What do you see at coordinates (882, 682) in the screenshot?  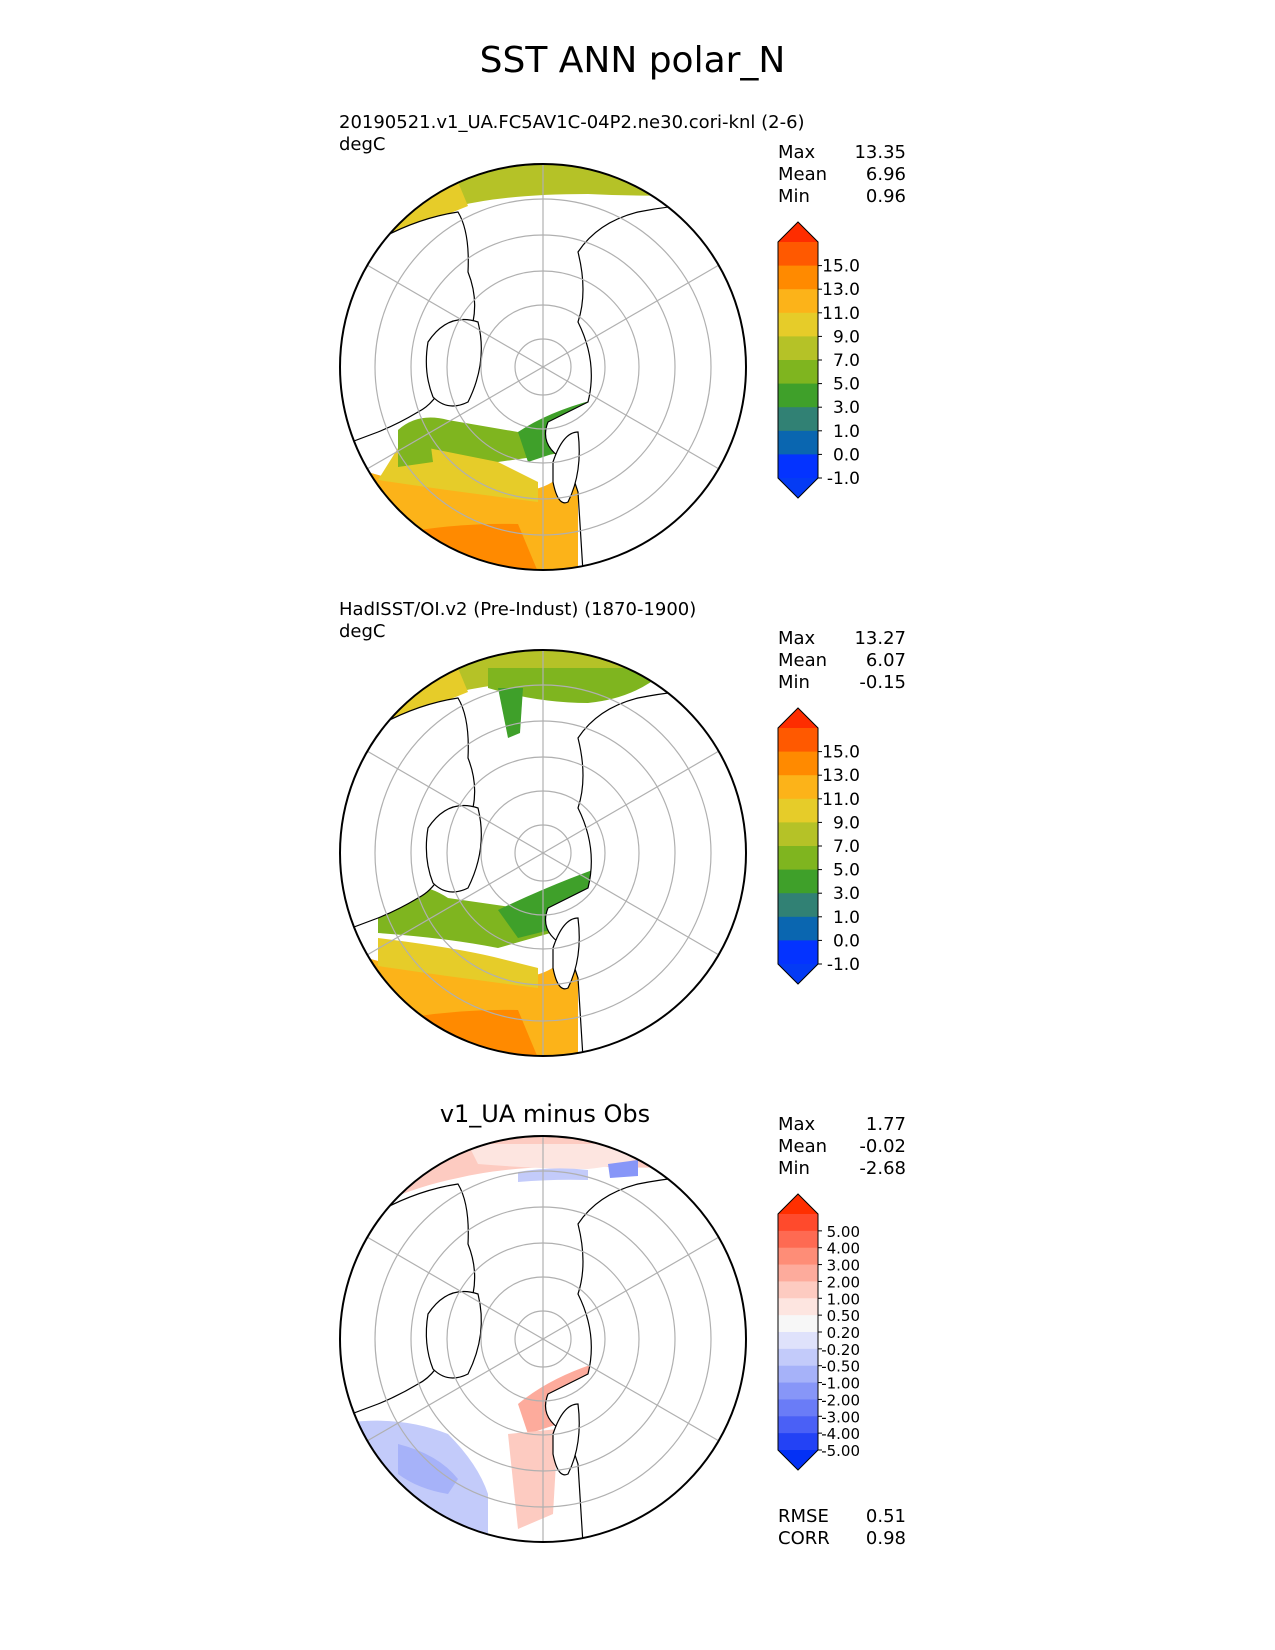 I see `stat-min: -0.15` at bounding box center [882, 682].